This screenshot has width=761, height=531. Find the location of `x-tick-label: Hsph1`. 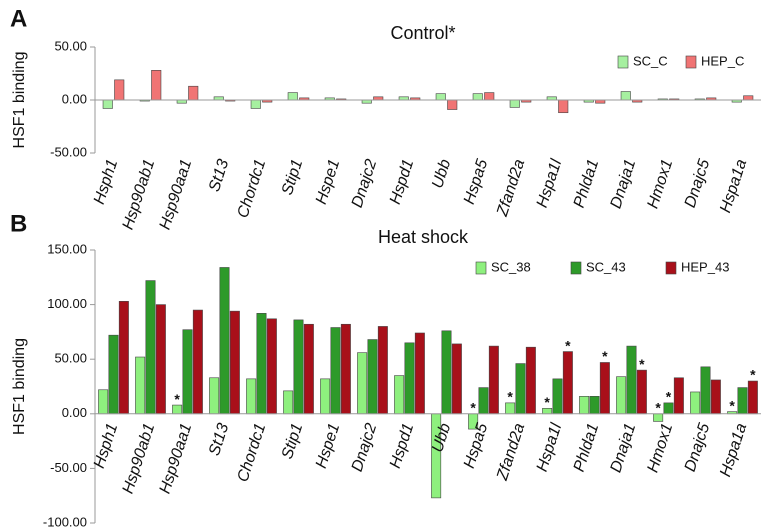

x-tick-label: Hsph1 is located at coordinates (106, 181).